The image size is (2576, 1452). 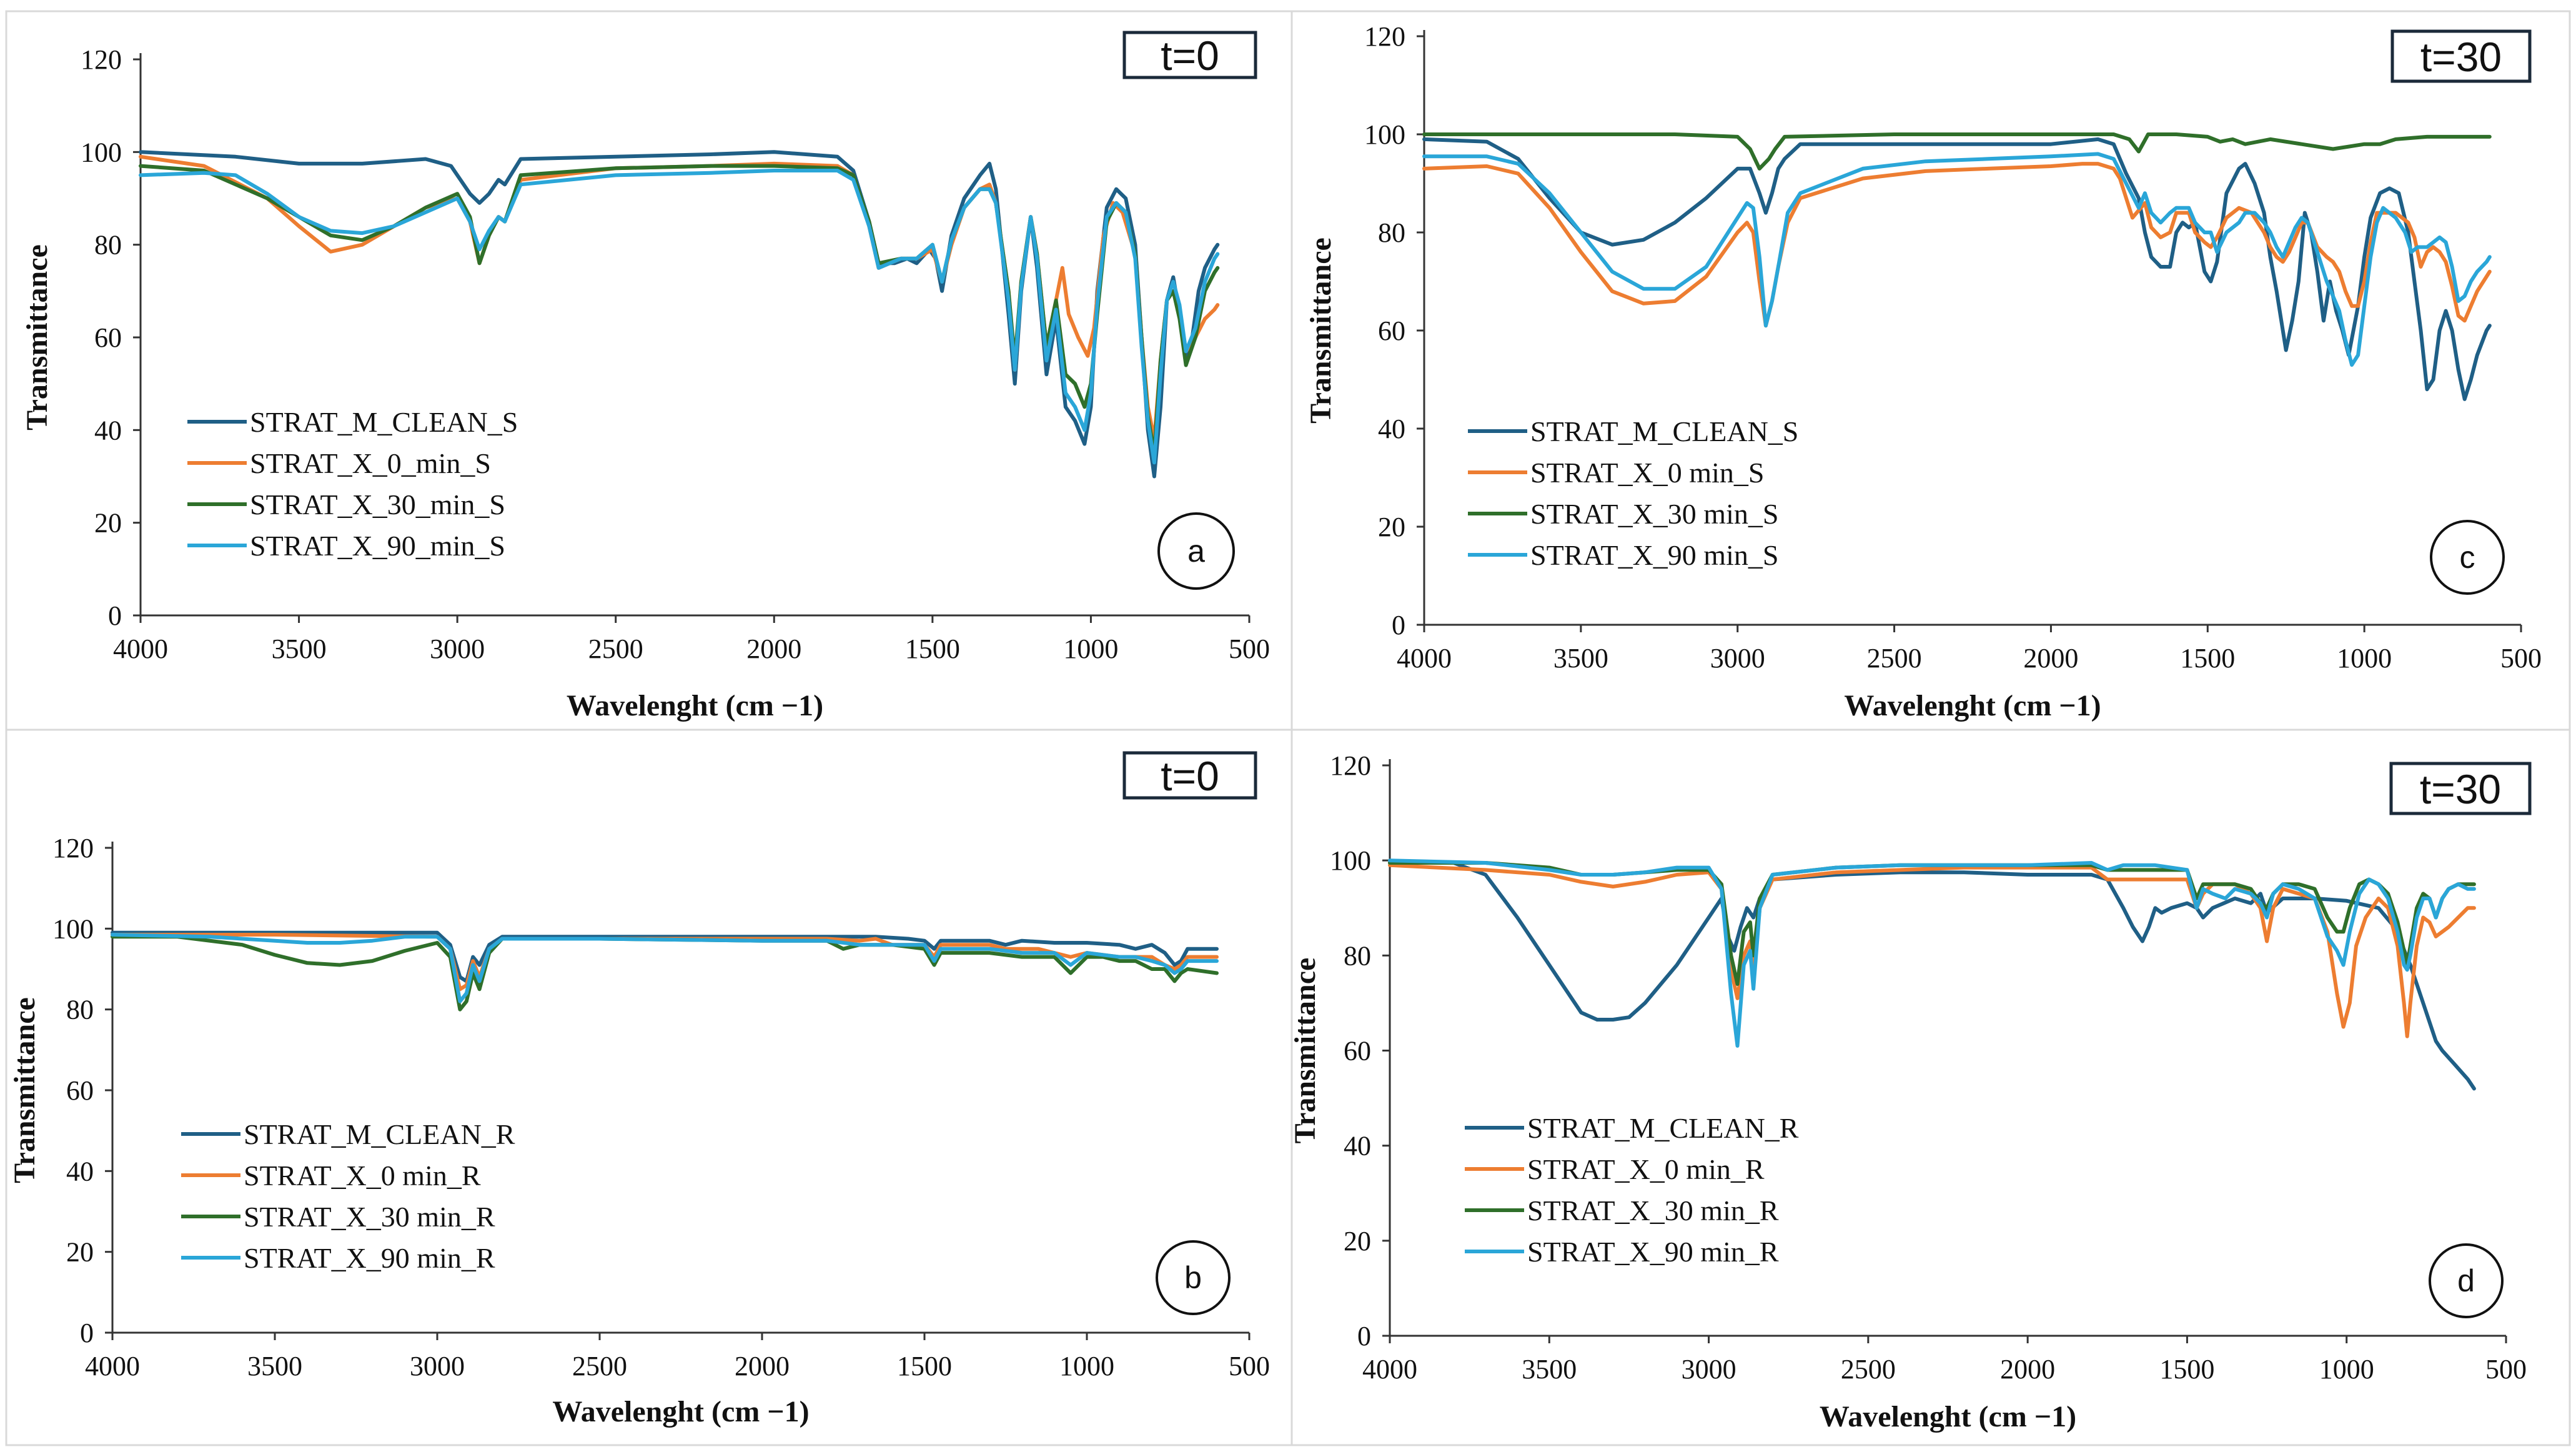 What do you see at coordinates (377, 546) in the screenshot?
I see `legend-entry: STRAT_X_90_min_S` at bounding box center [377, 546].